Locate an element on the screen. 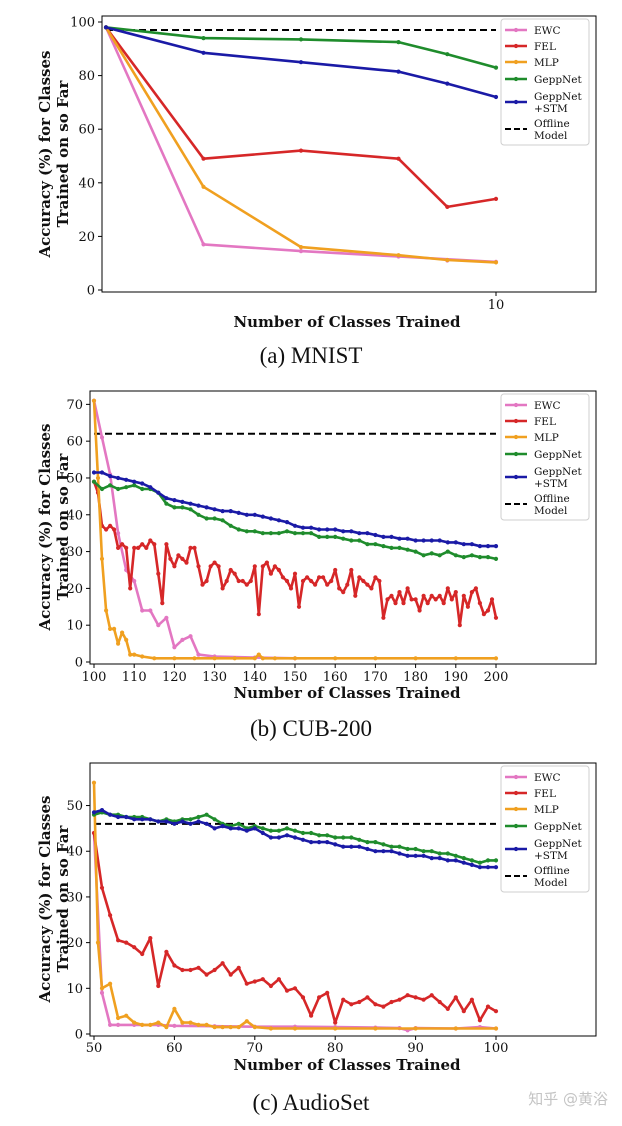 This screenshot has width=622, height=1126. y-tick-label: 100 is located at coordinates (82, 23).